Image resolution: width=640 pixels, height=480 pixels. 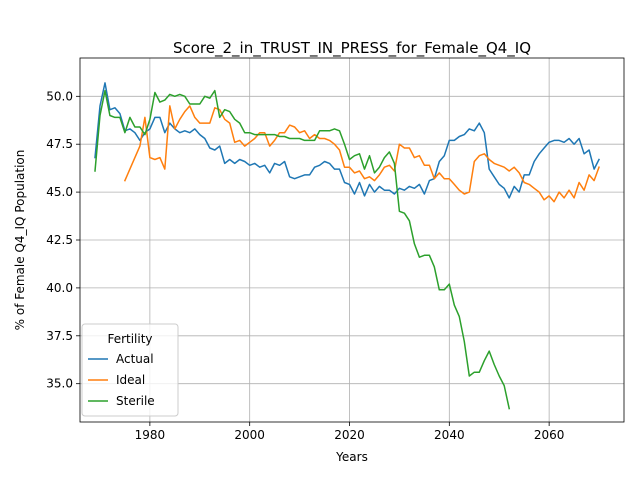 I want to click on y-axis-label: % of Female Q4_IQ Population, so click(x=20, y=240).